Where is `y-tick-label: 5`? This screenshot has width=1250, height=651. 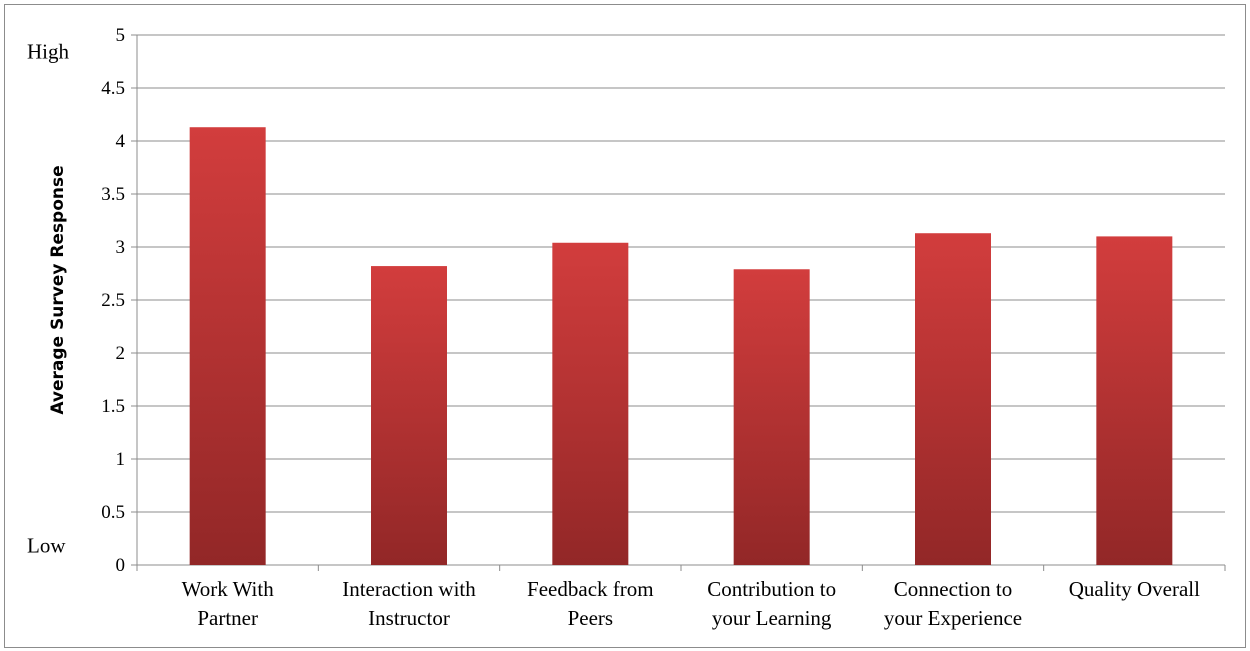
y-tick-label: 5 is located at coordinates (121, 35).